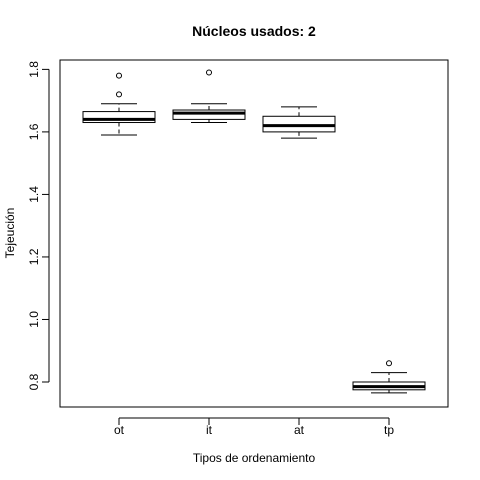 This screenshot has width=480, height=480. I want to click on x-tick-label: at, so click(299, 430).